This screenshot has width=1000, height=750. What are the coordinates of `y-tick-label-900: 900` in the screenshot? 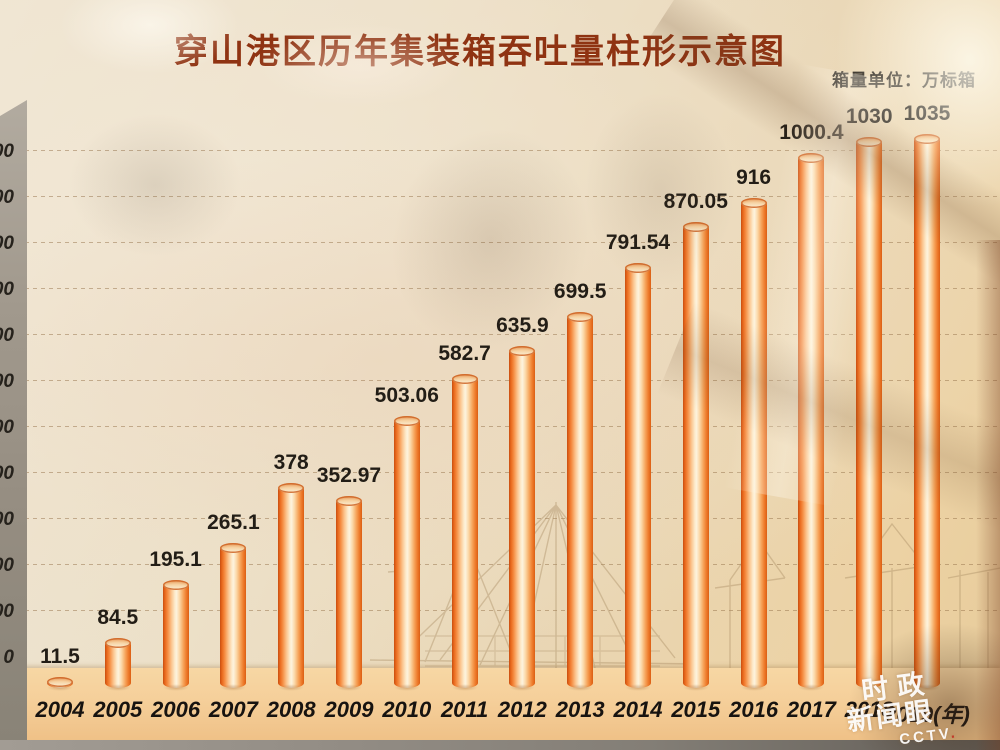 It's located at (7, 243).